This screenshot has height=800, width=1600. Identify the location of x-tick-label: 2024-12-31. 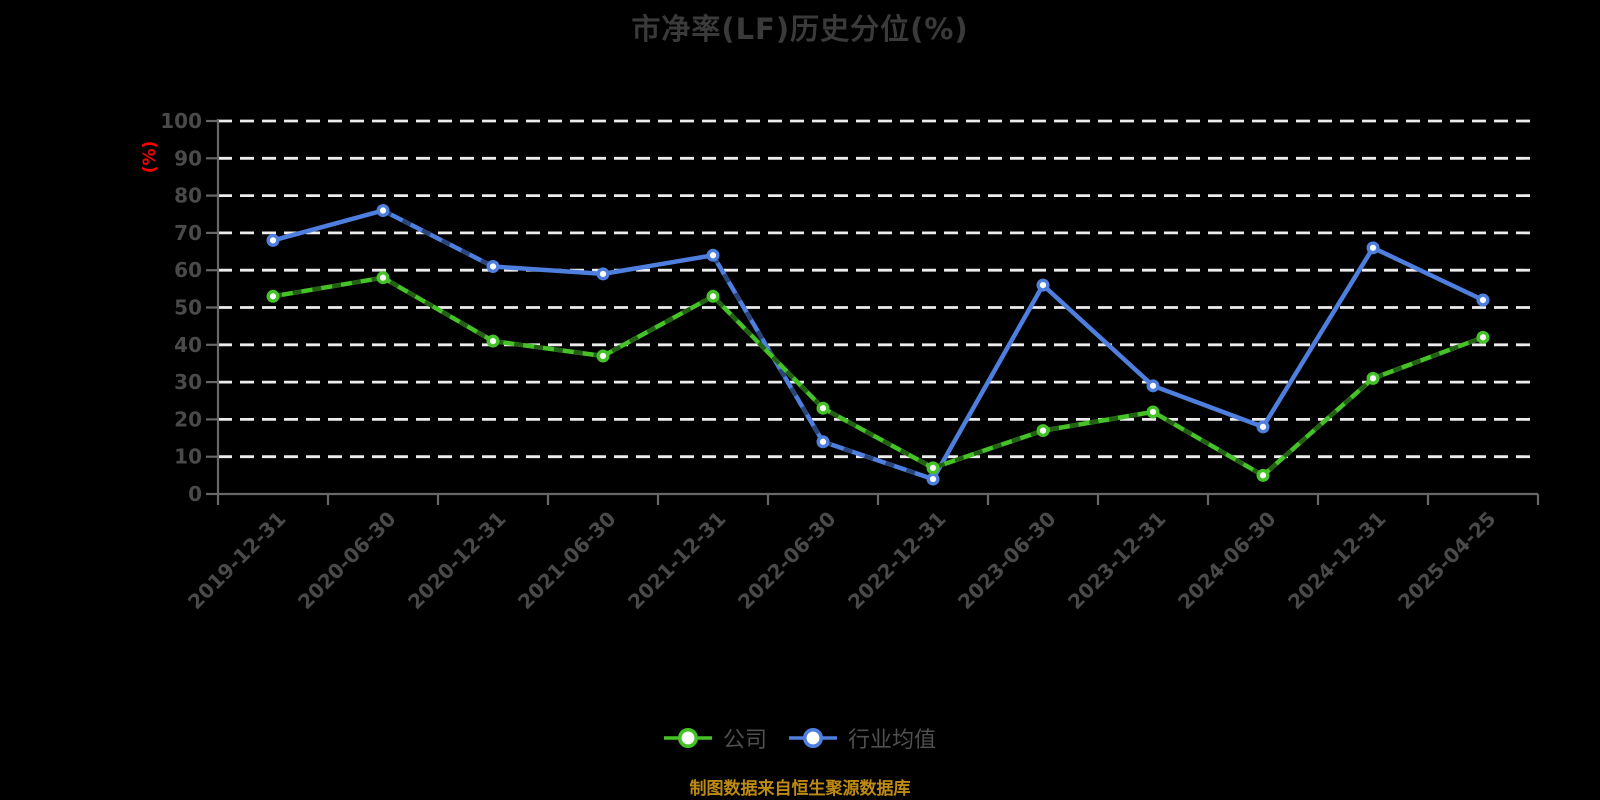
(1336, 560).